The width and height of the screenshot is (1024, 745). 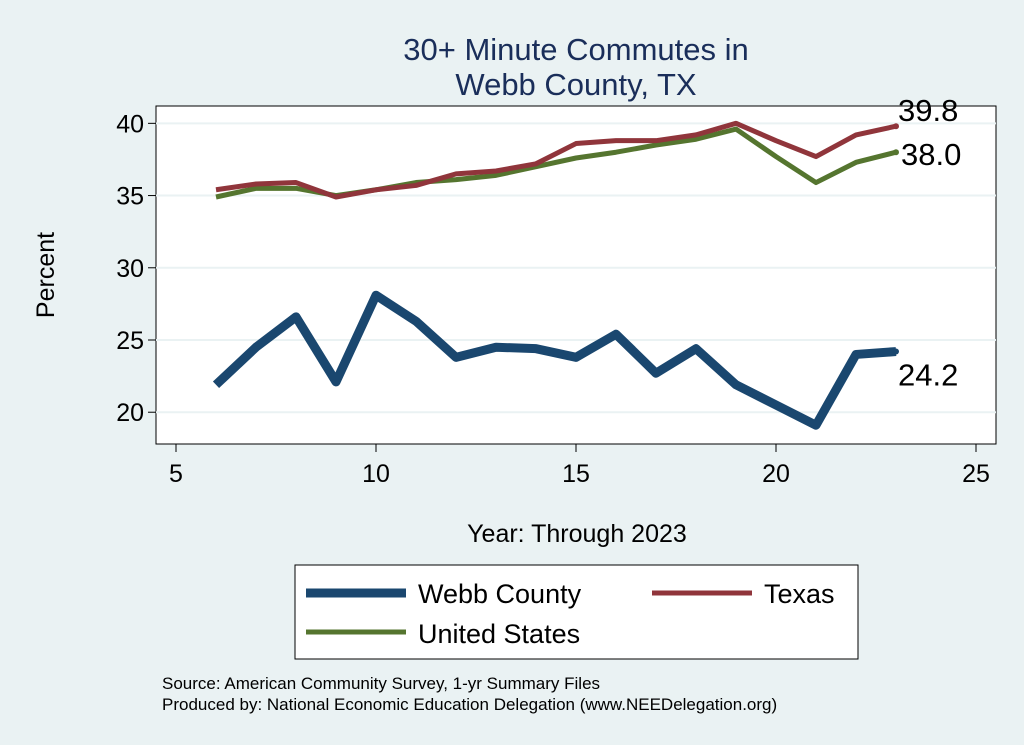 What do you see at coordinates (576, 84) in the screenshot?
I see `chart-title-line2: Webb County, TX` at bounding box center [576, 84].